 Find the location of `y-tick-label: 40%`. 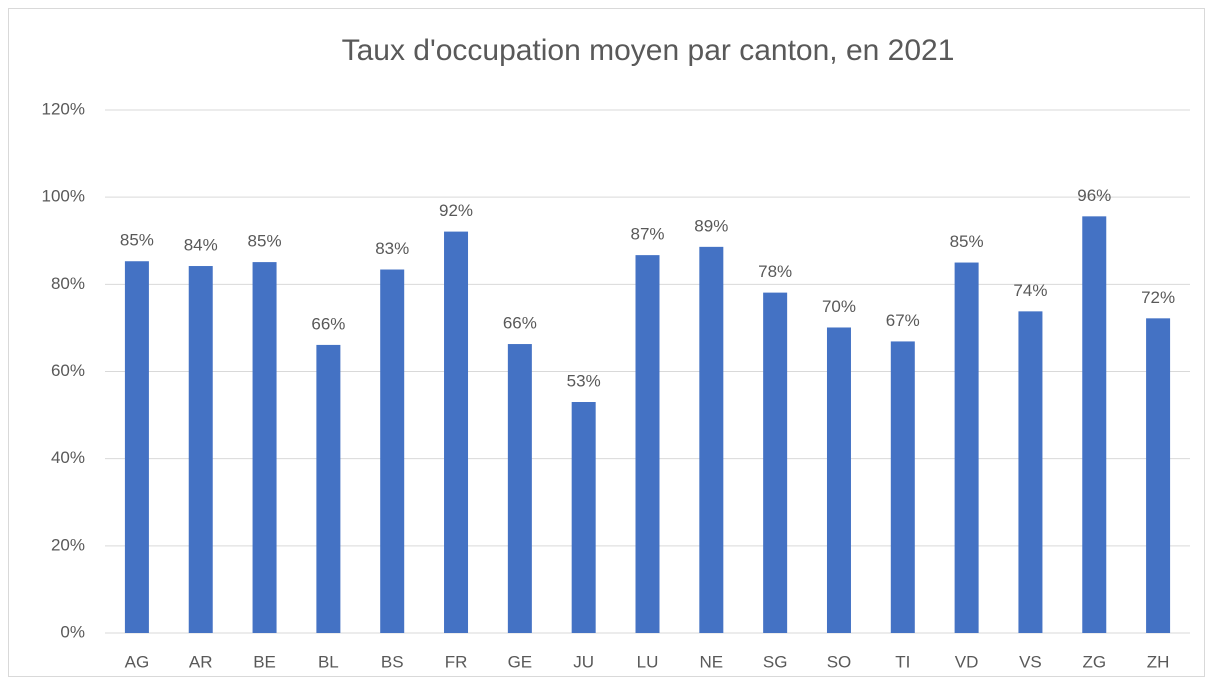

y-tick-label: 40% is located at coordinates (68, 457).